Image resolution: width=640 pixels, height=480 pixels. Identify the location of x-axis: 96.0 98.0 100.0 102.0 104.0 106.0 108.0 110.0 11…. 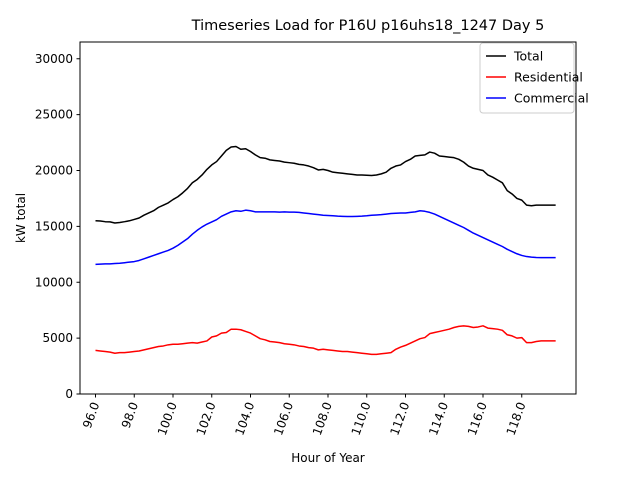
(304, 415).